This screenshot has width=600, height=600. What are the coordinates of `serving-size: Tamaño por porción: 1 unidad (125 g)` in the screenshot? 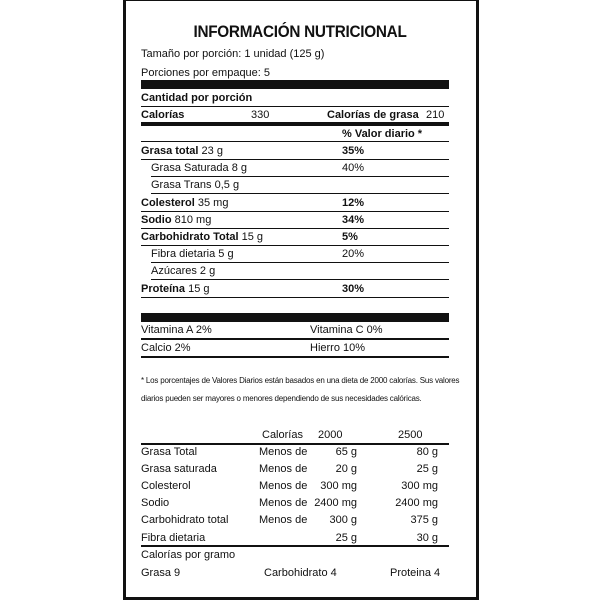 It's located at (233, 54).